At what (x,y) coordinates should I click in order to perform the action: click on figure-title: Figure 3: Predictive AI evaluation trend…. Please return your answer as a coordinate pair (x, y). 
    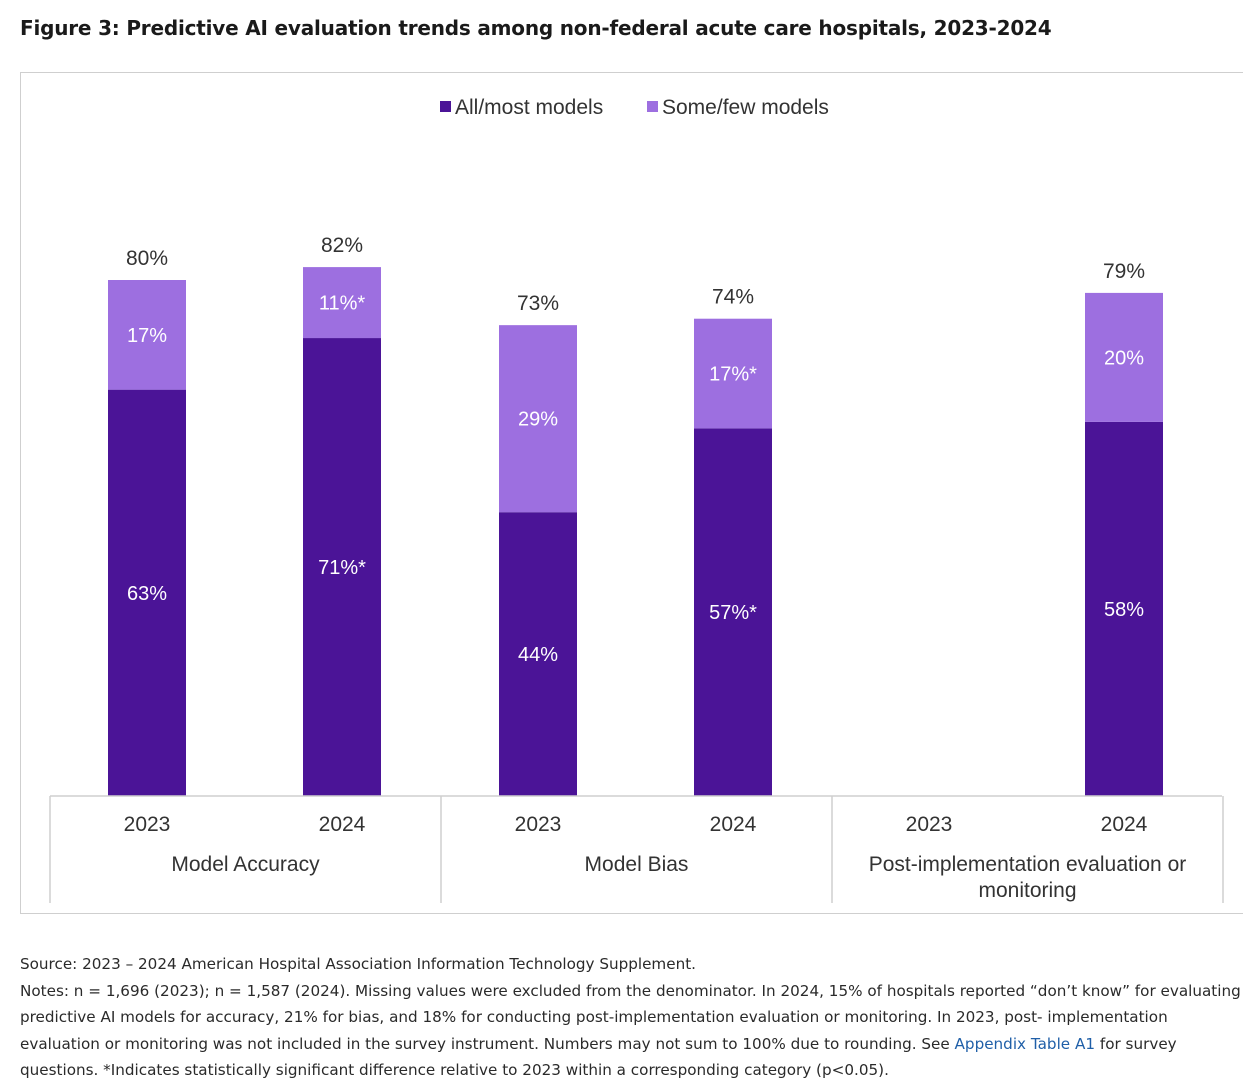
    Looking at the image, I should click on (536, 28).